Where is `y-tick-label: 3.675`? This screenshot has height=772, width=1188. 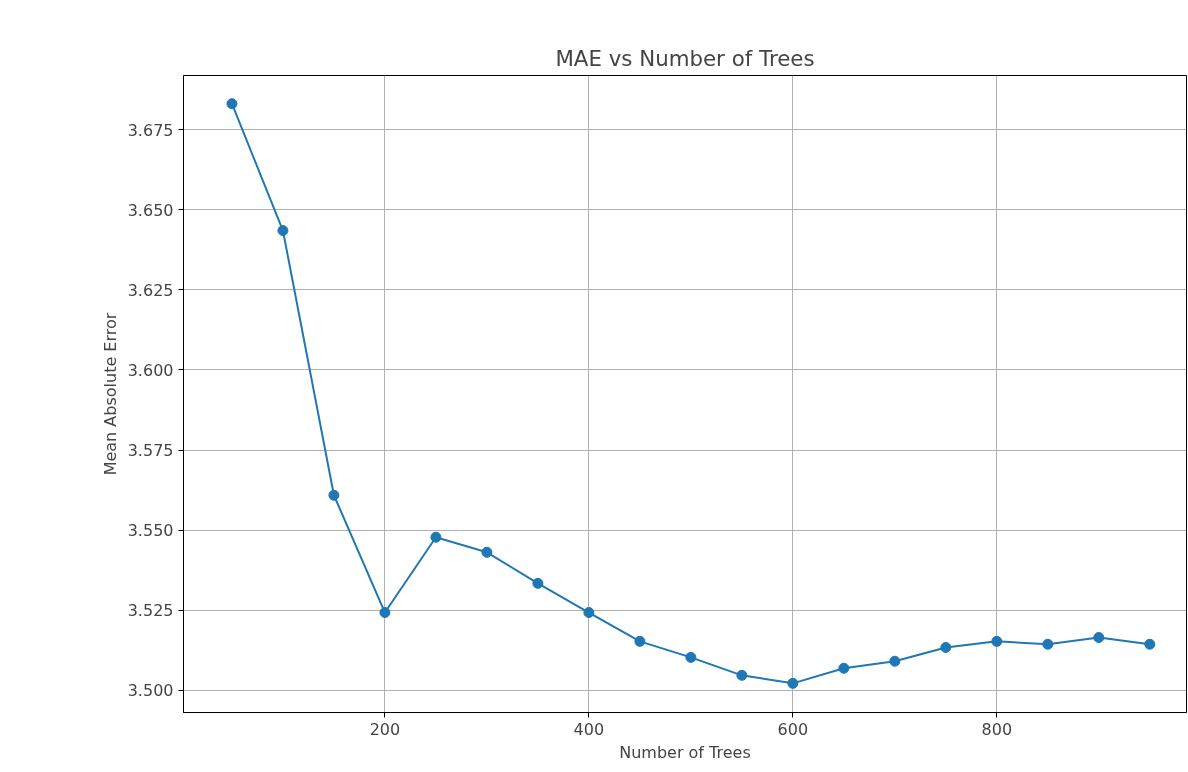 y-tick-label: 3.675 is located at coordinates (150, 130).